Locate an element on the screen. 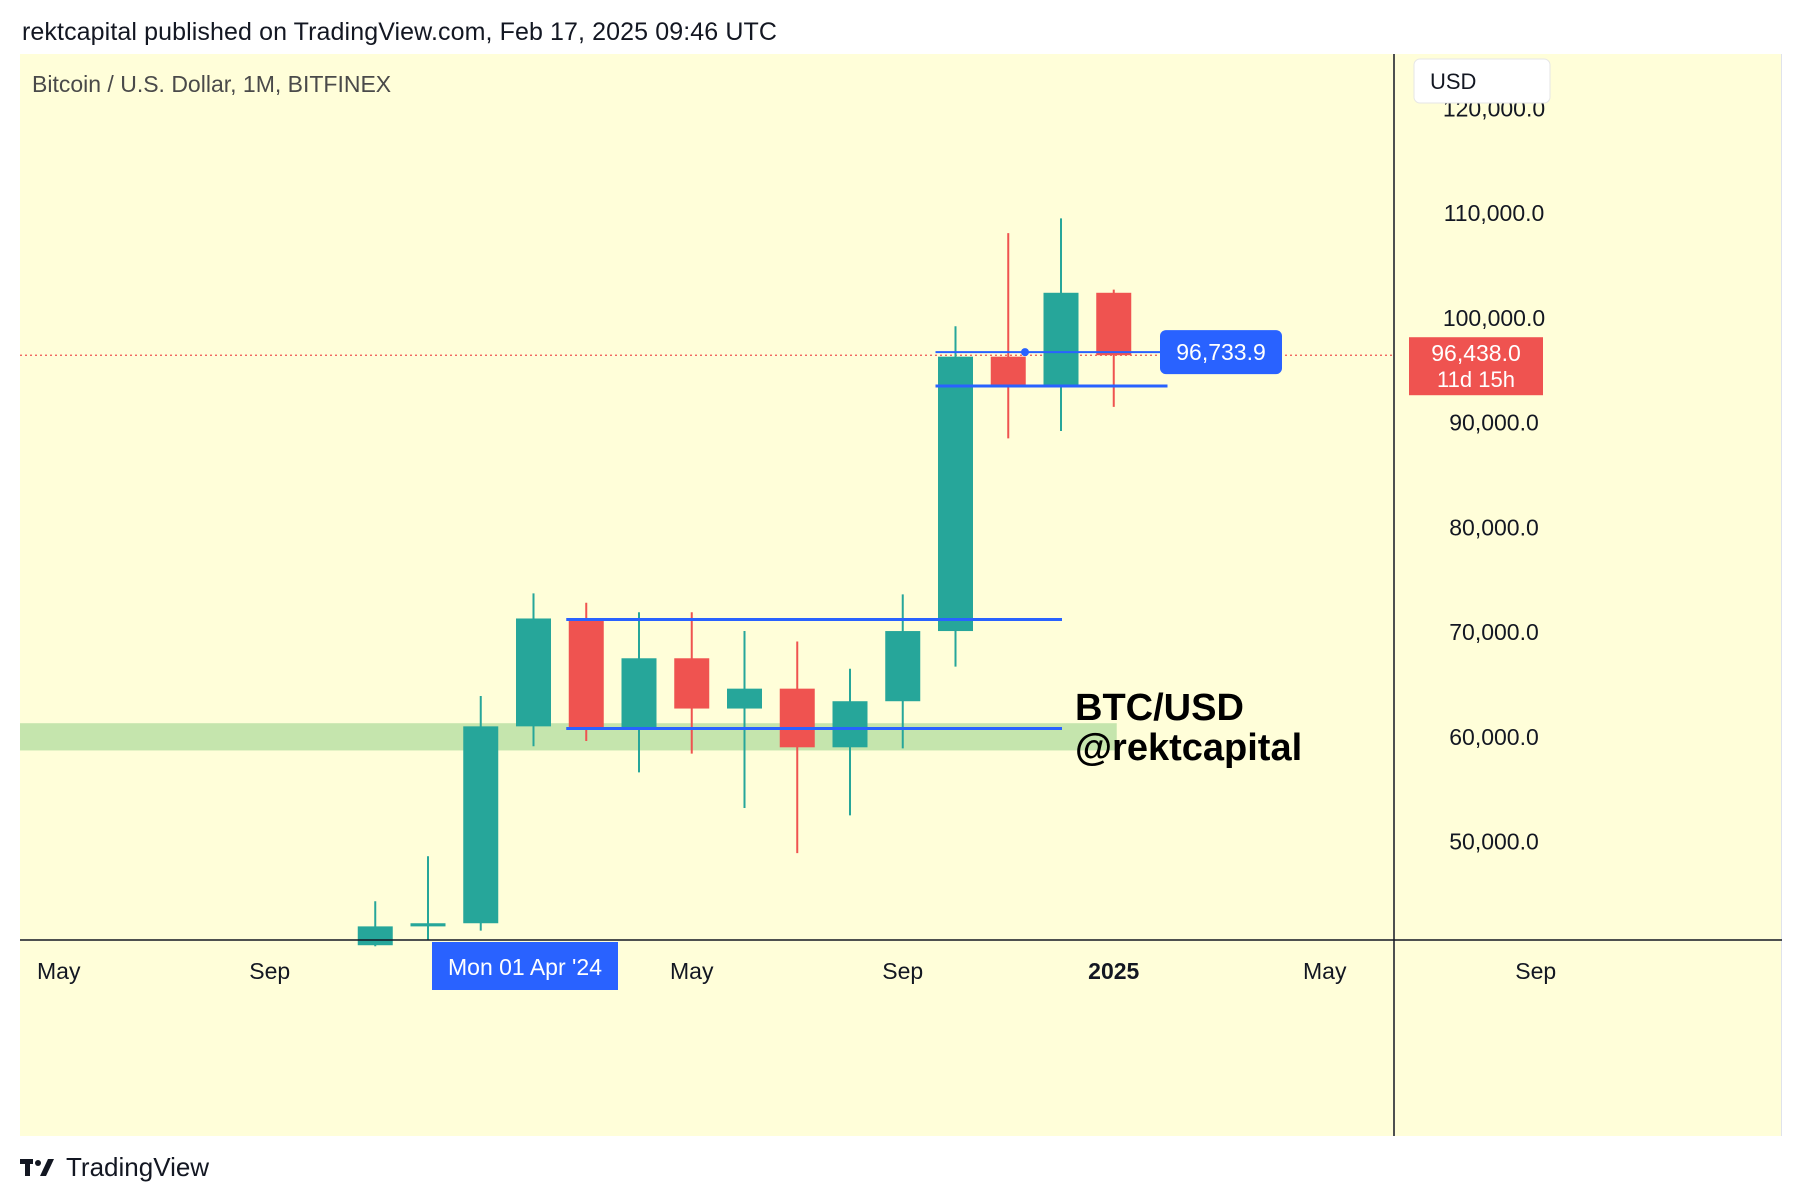 The image size is (1794, 1202). watermark-line2: @rektcapital is located at coordinates (1188, 748).